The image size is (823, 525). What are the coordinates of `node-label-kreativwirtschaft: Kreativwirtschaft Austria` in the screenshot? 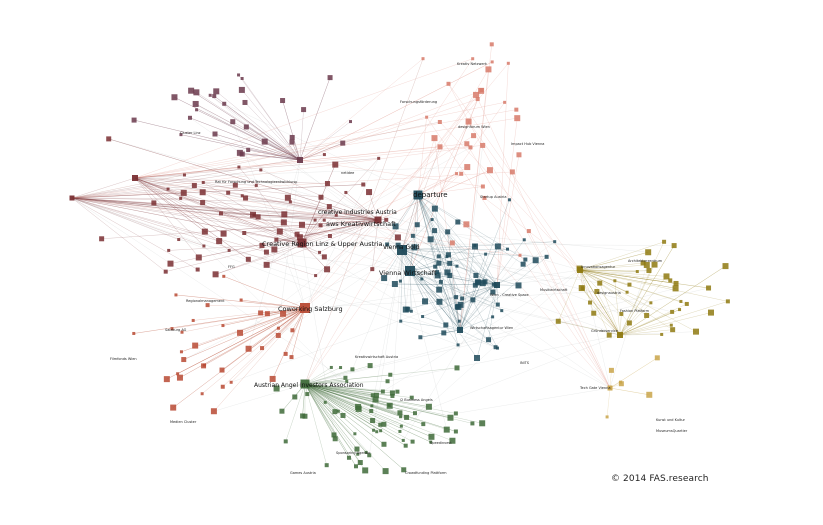 It's located at (376, 357).